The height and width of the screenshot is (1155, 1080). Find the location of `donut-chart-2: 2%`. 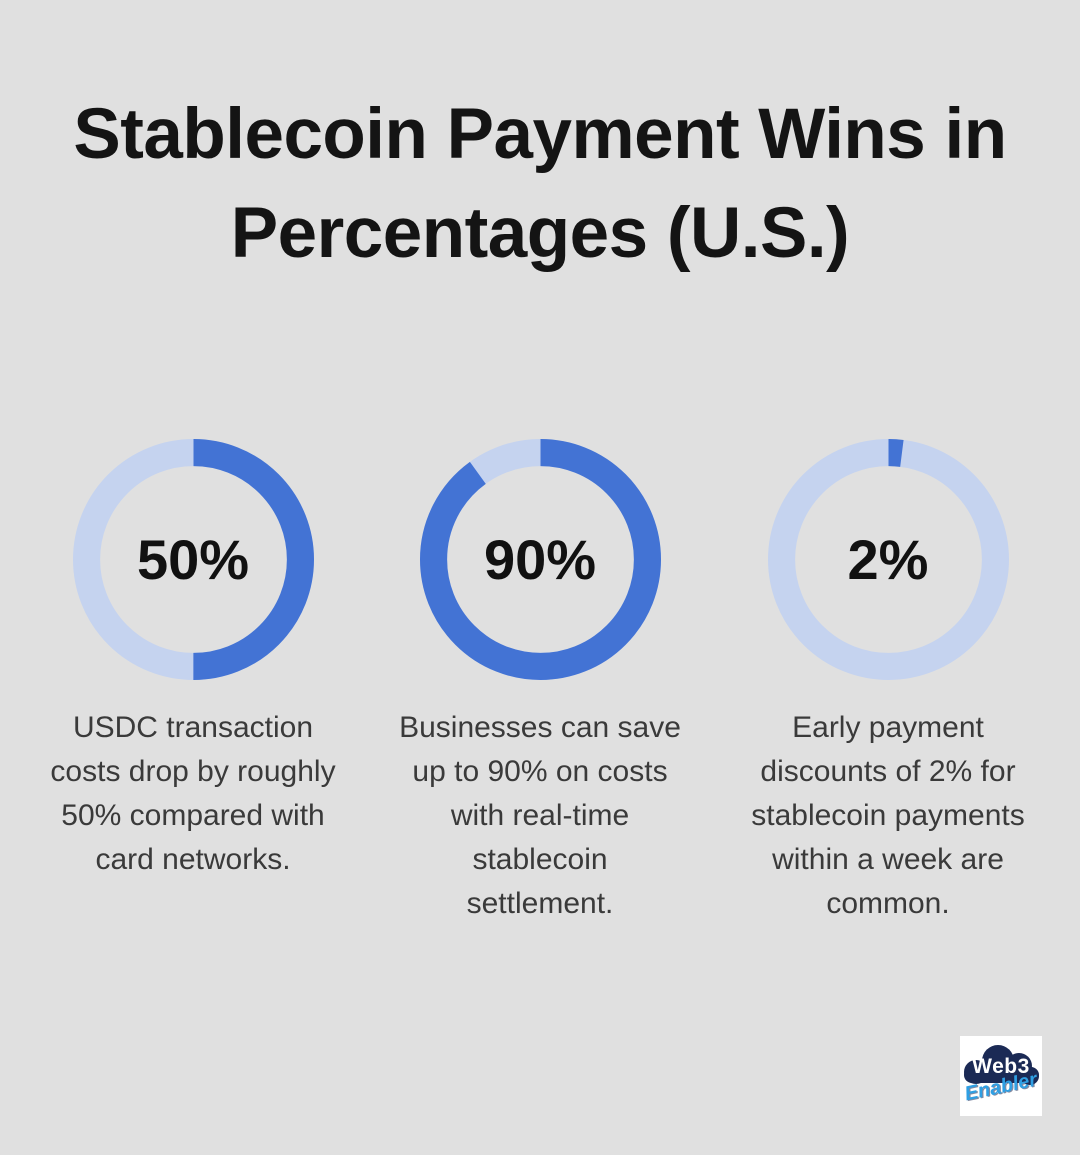

donut-chart-2: 2% is located at coordinates (888, 559).